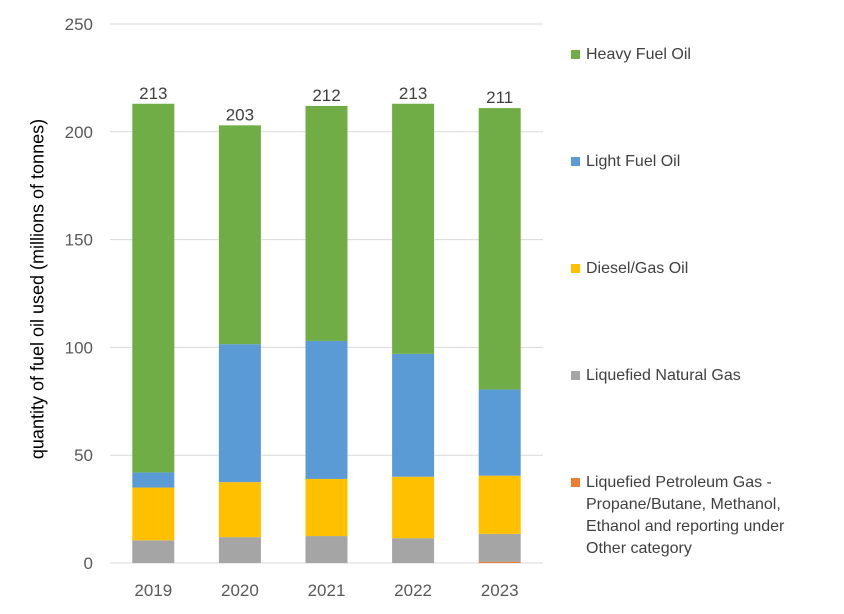 The width and height of the screenshot is (844, 614). I want to click on legend-item: Light Fuel Oil, so click(625, 162).